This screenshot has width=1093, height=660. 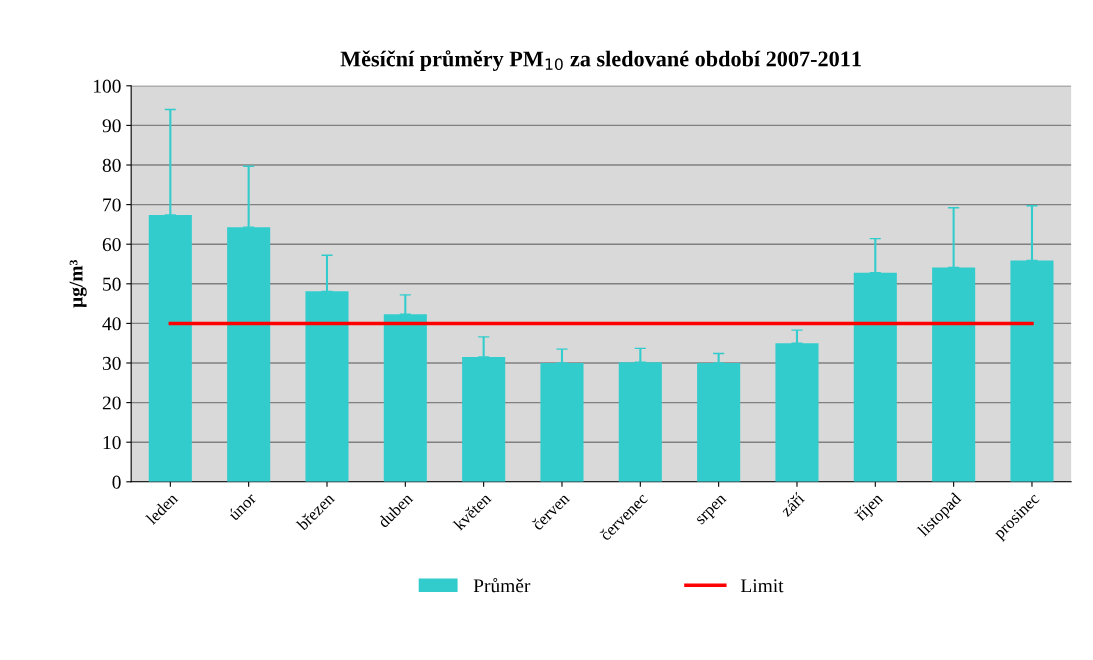 I want to click on x-tick-label: září, so click(x=792, y=504).